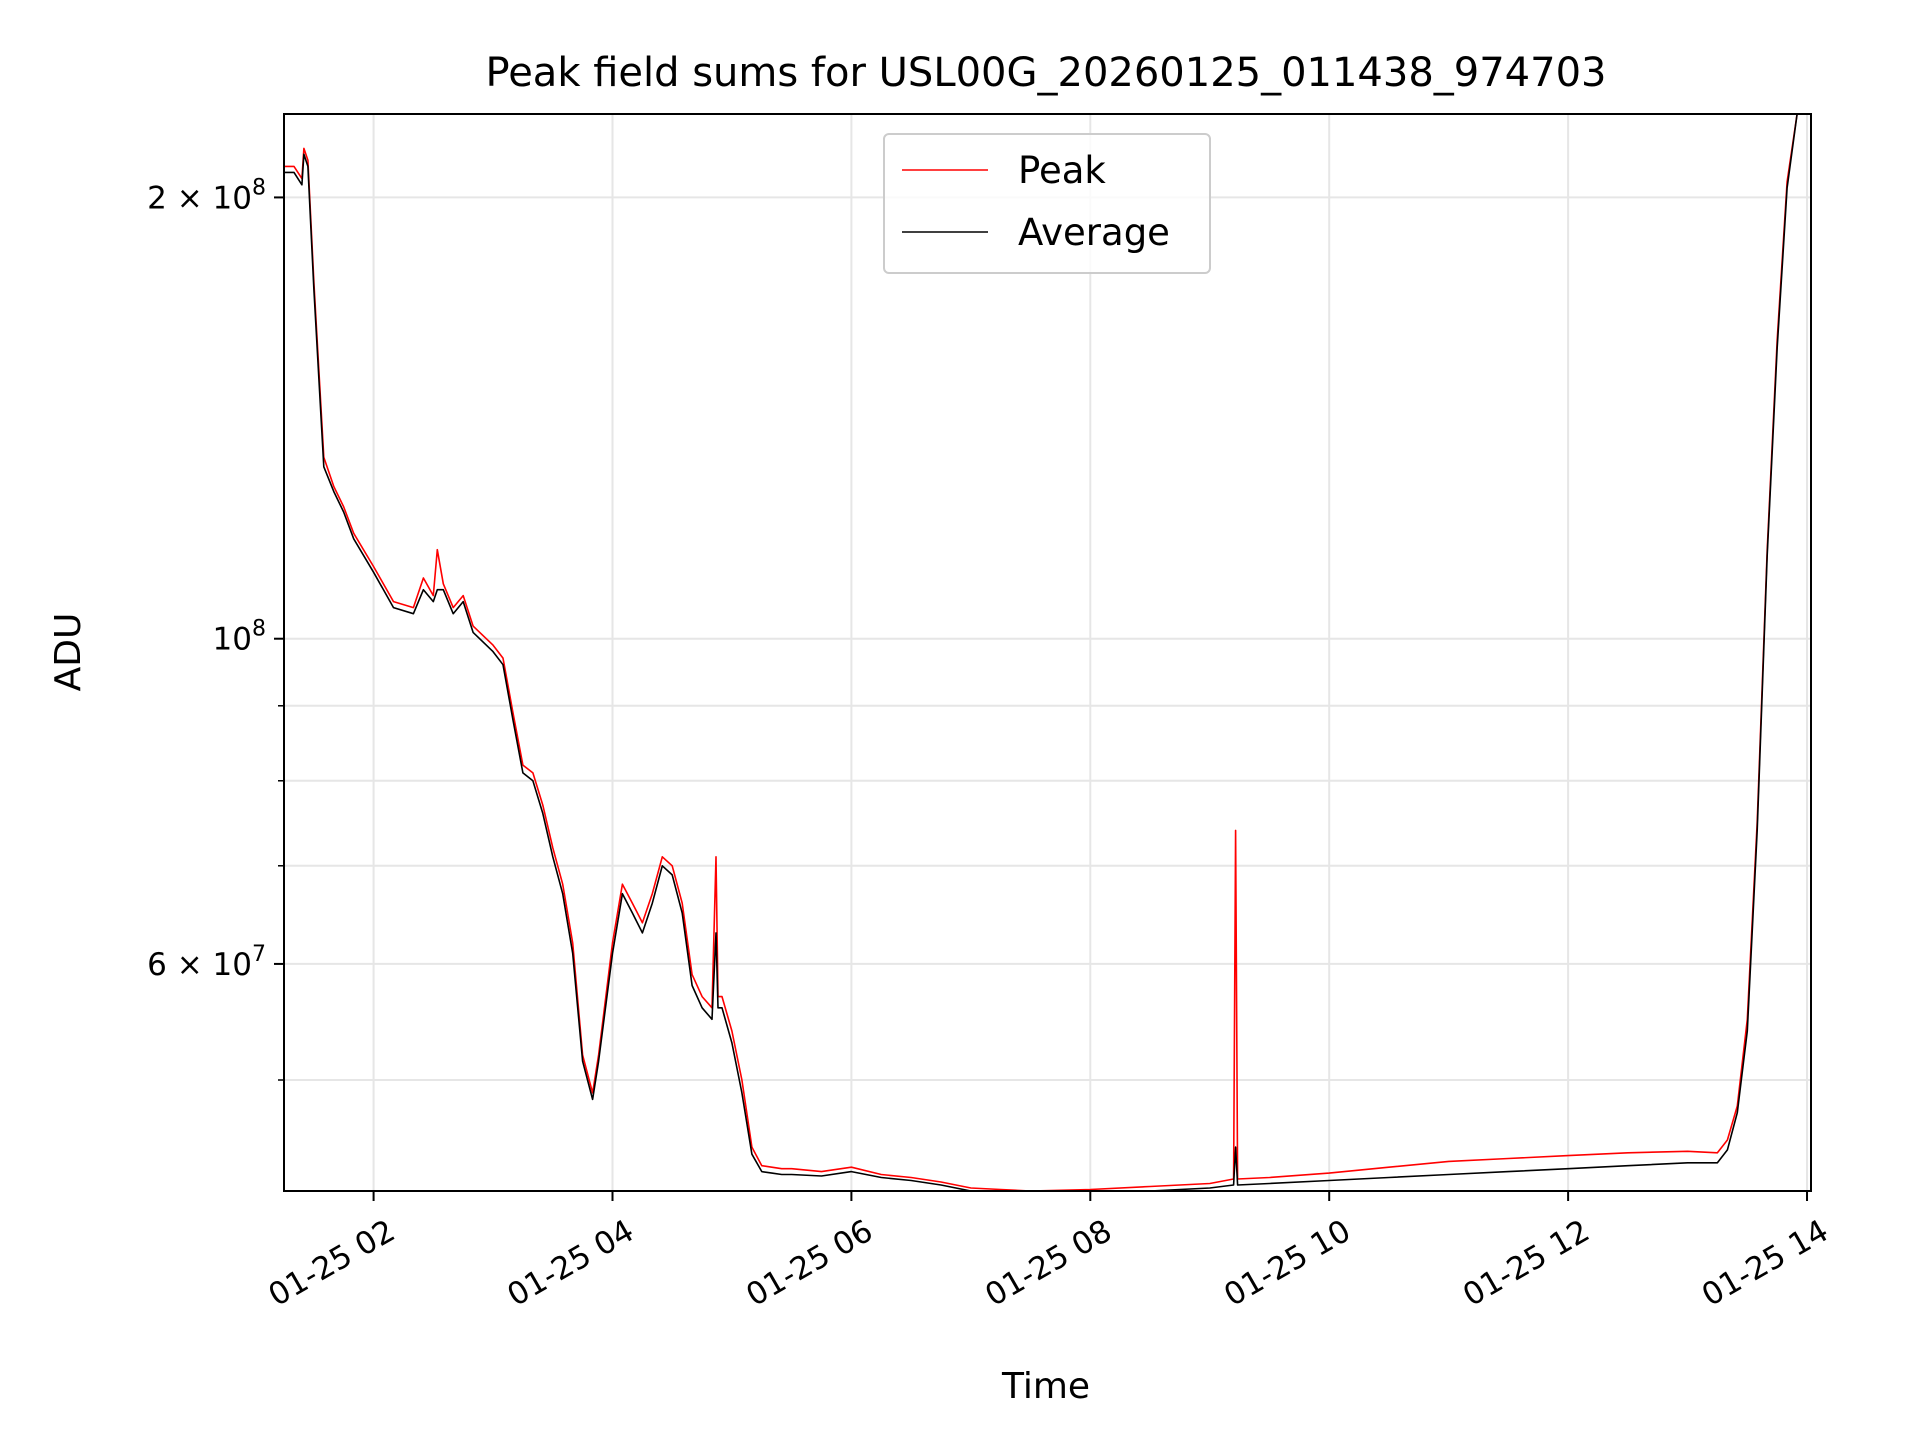  What do you see at coordinates (1045, 1386) in the screenshot?
I see `x-axis-label: Time` at bounding box center [1045, 1386].